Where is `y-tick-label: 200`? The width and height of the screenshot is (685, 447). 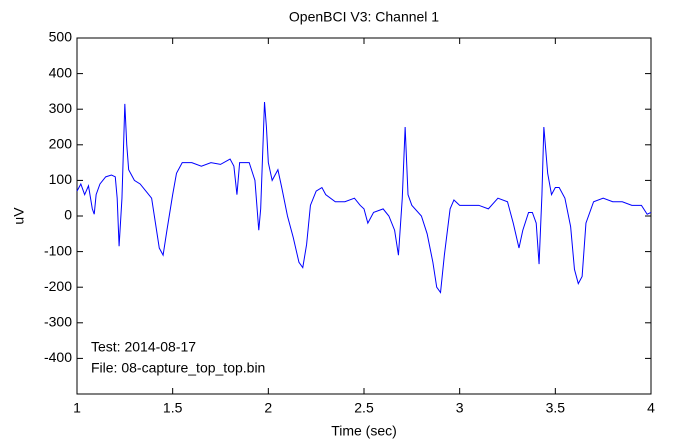
y-tick-label: 200 is located at coordinates (61, 144).